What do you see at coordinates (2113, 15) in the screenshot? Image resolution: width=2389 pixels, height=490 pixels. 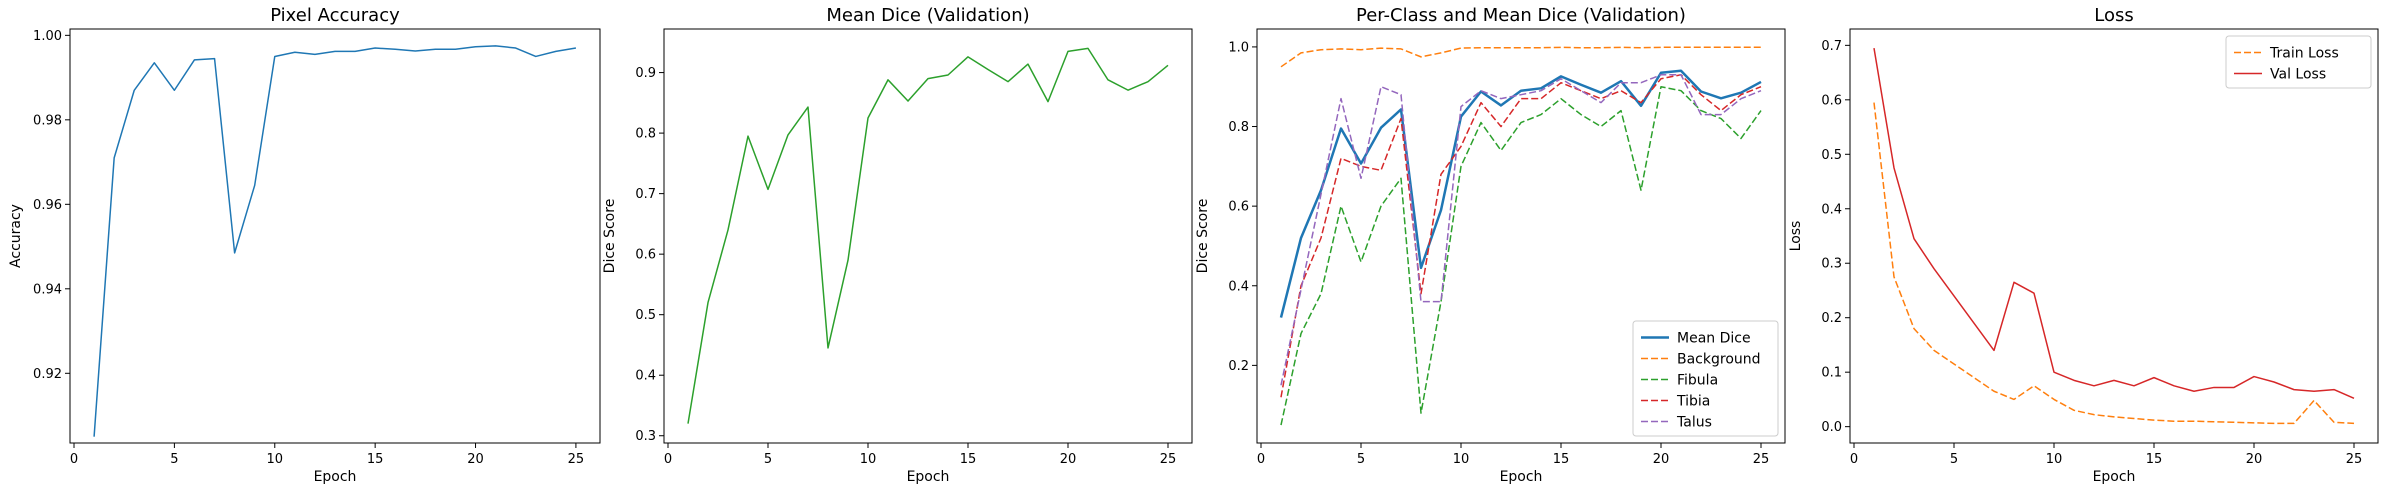 I see `chart-title: Loss` at bounding box center [2113, 15].